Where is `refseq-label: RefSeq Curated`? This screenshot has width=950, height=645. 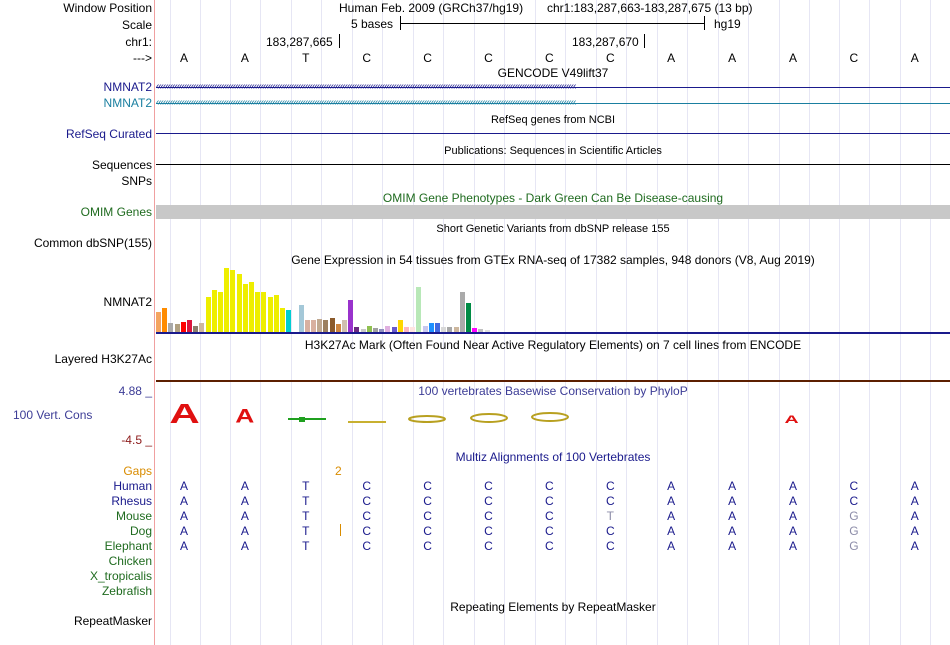 refseq-label: RefSeq Curated is located at coordinates (108, 134).